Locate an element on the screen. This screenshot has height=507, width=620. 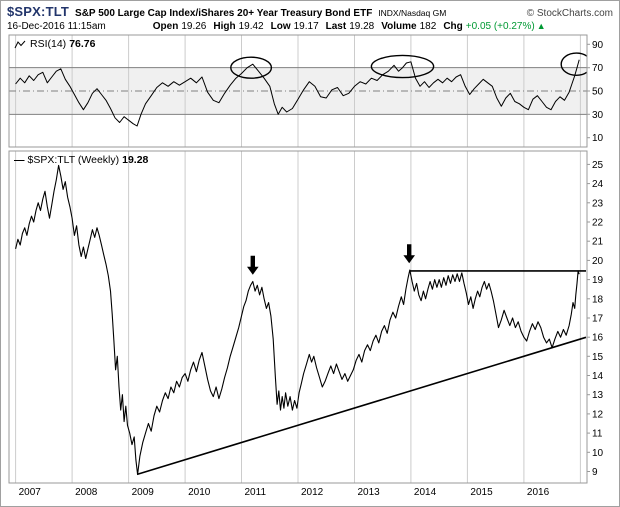
y-tick-label: 70 is located at coordinates (598, 68).